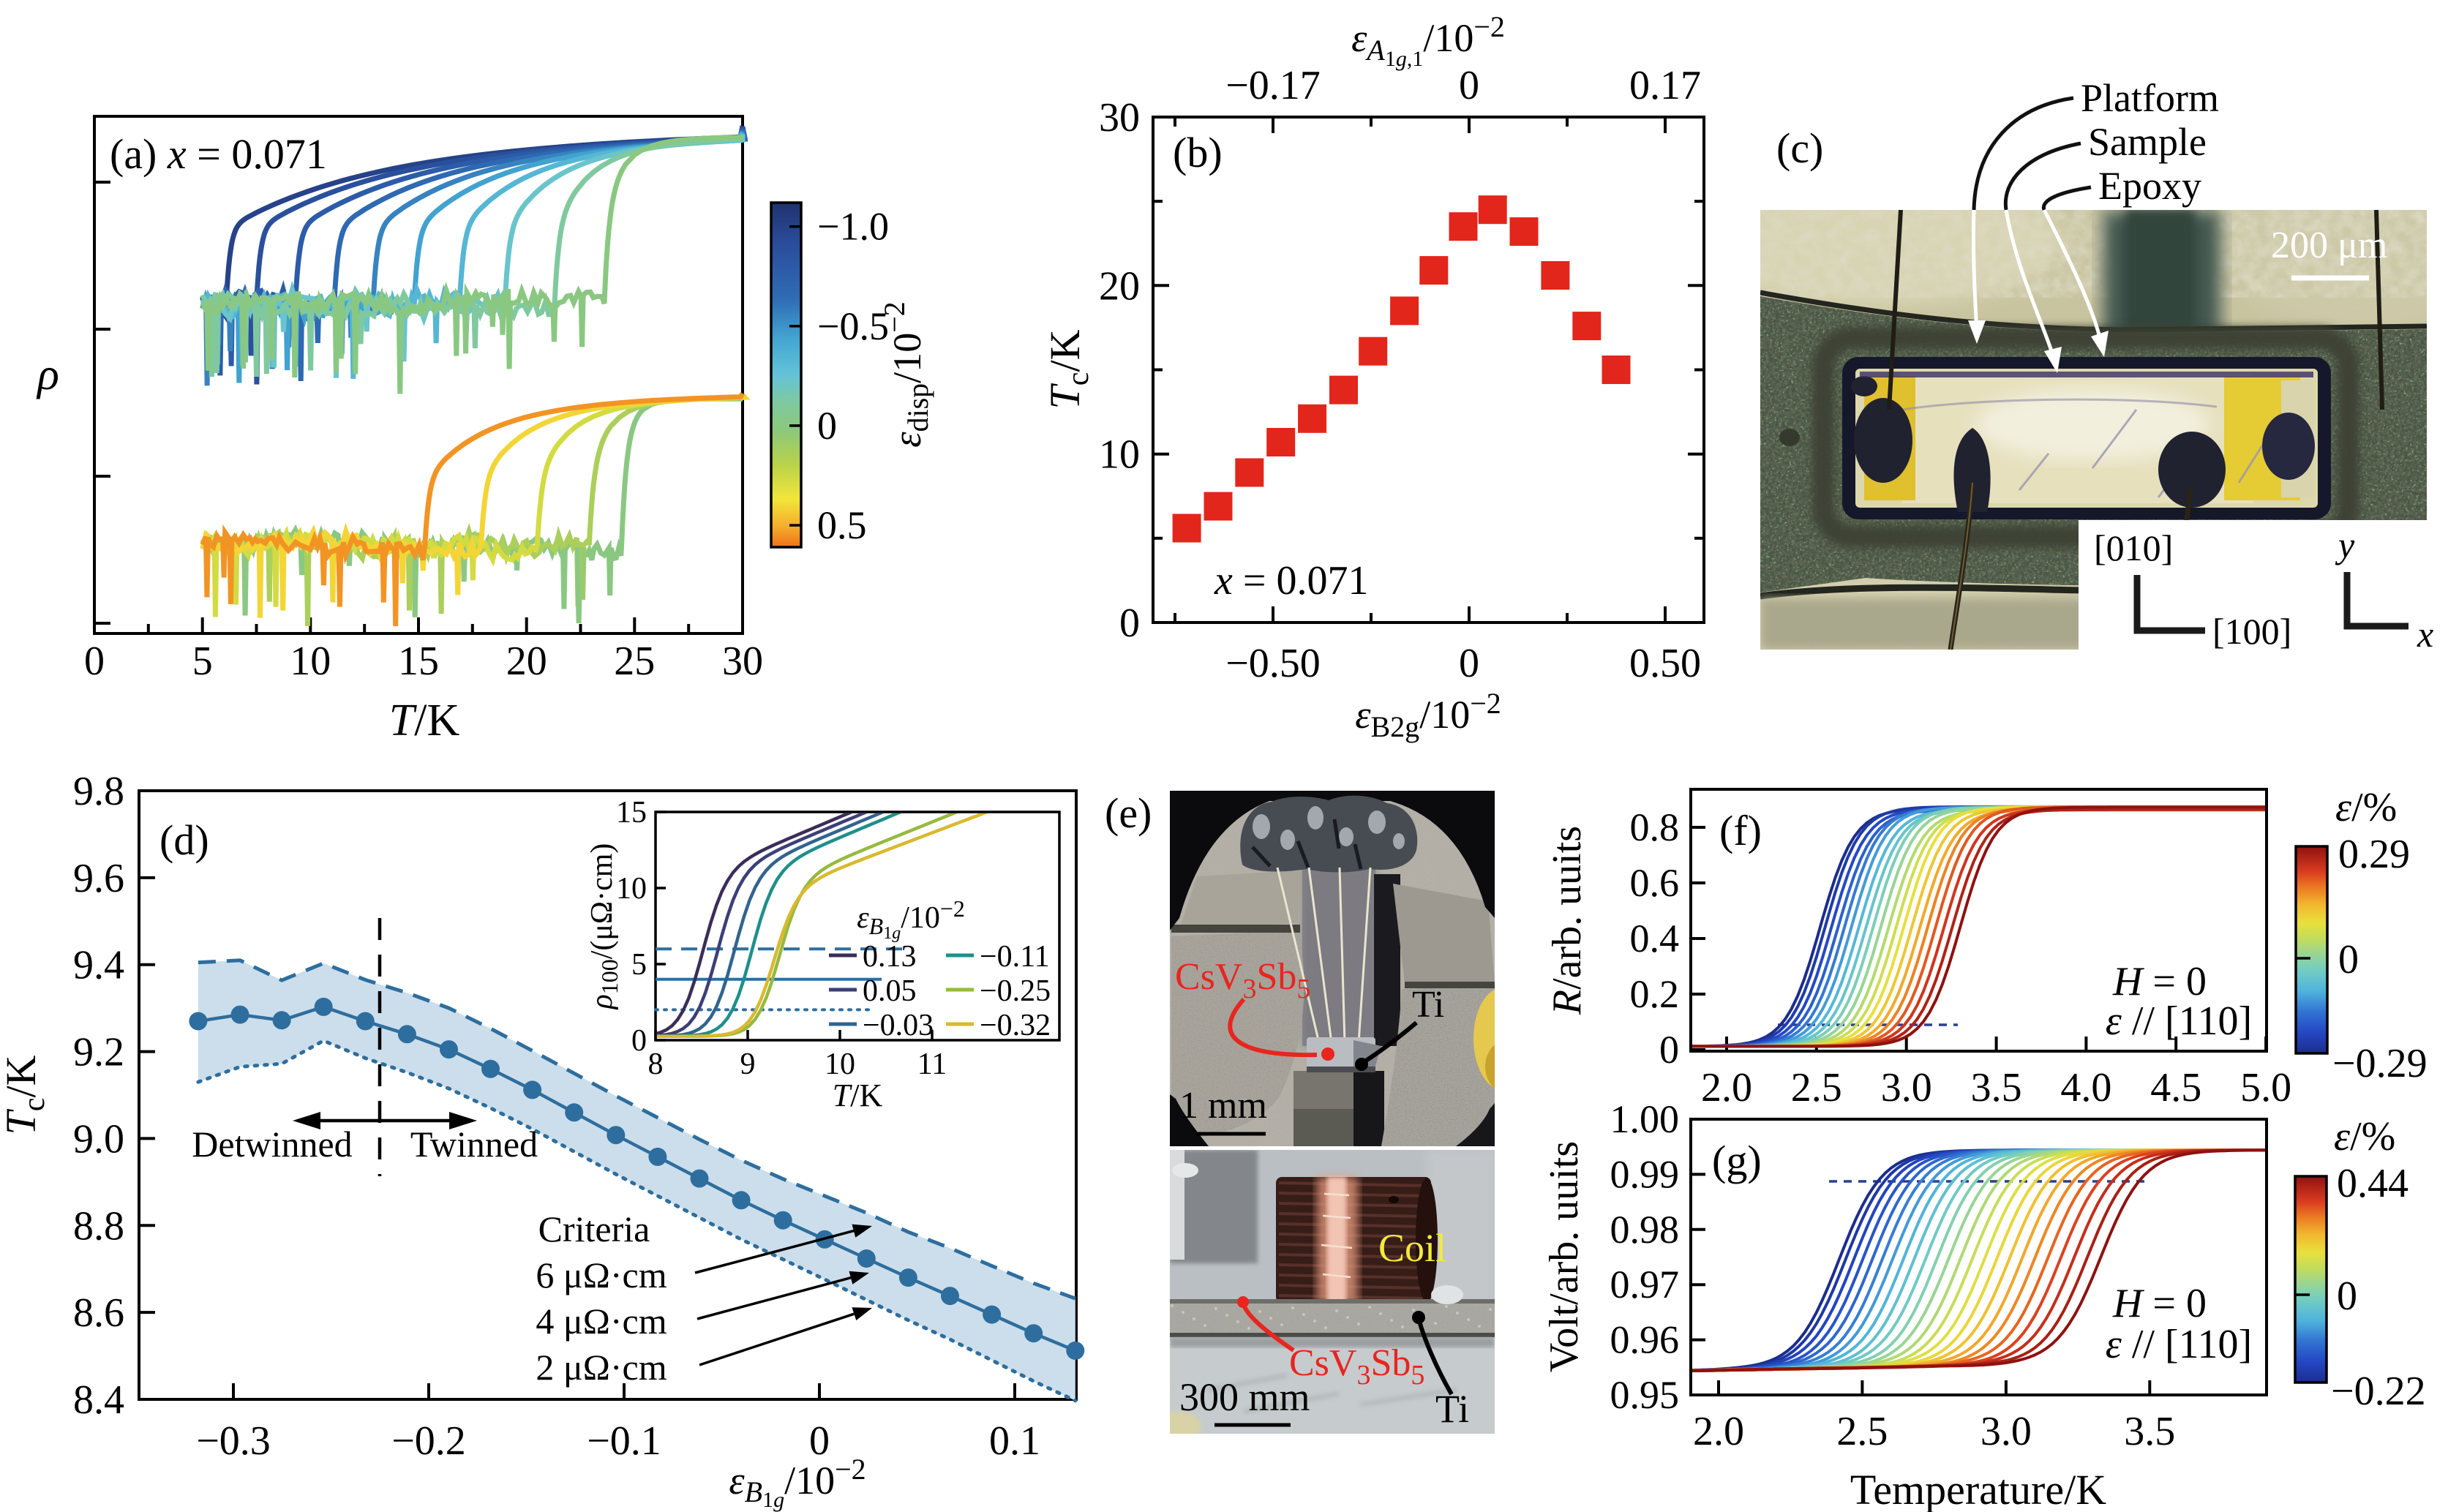  I want to click on svg-text: Sample, so click(2147, 142).